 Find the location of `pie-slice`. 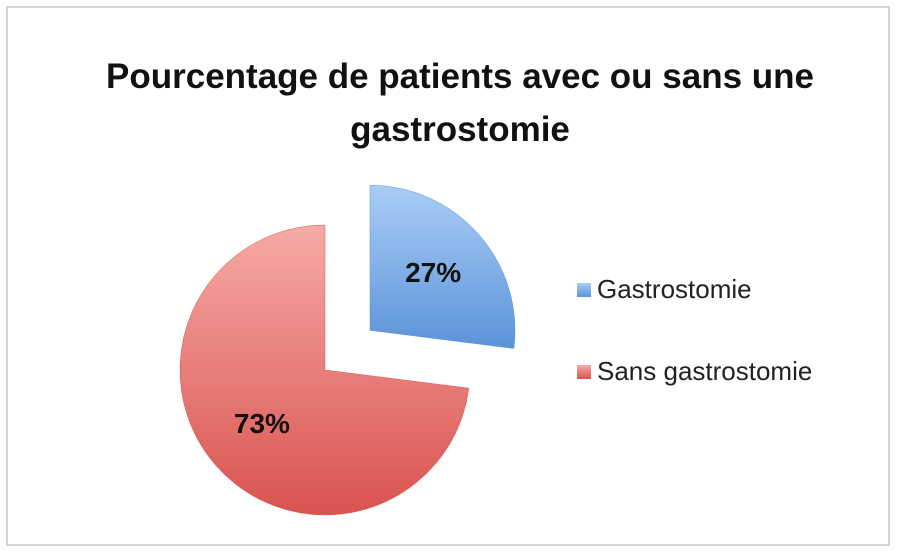

pie-slice is located at coordinates (442, 267).